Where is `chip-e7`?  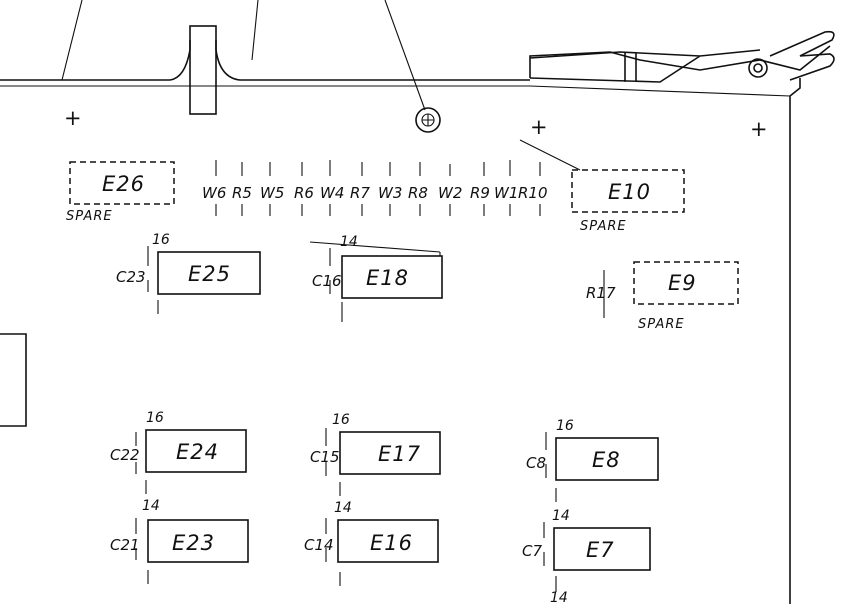 chip-e7 is located at coordinates (602, 549).